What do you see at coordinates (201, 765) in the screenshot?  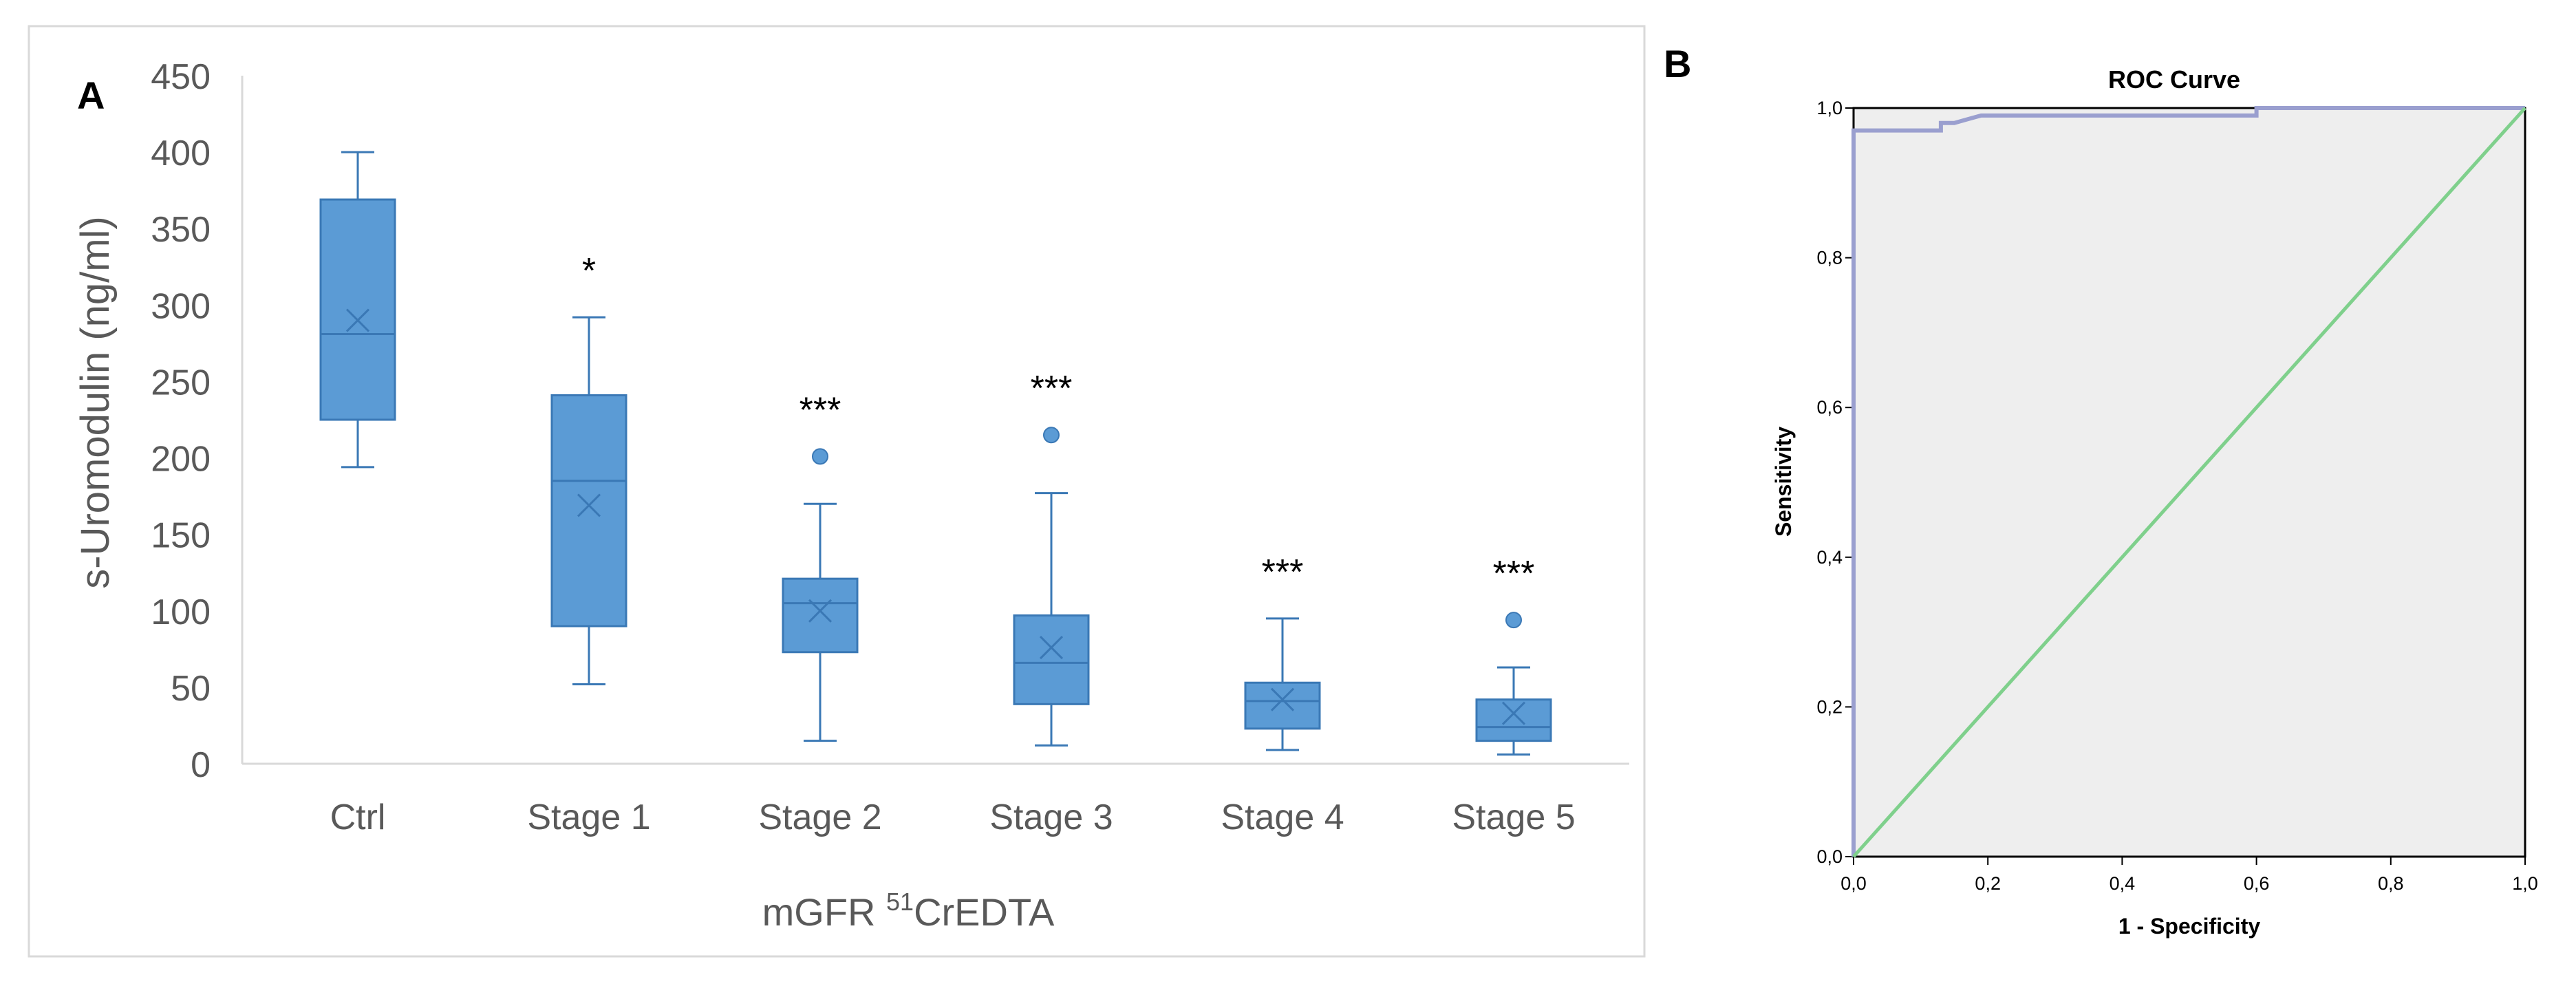 I see `y-tick-label: 0` at bounding box center [201, 765].